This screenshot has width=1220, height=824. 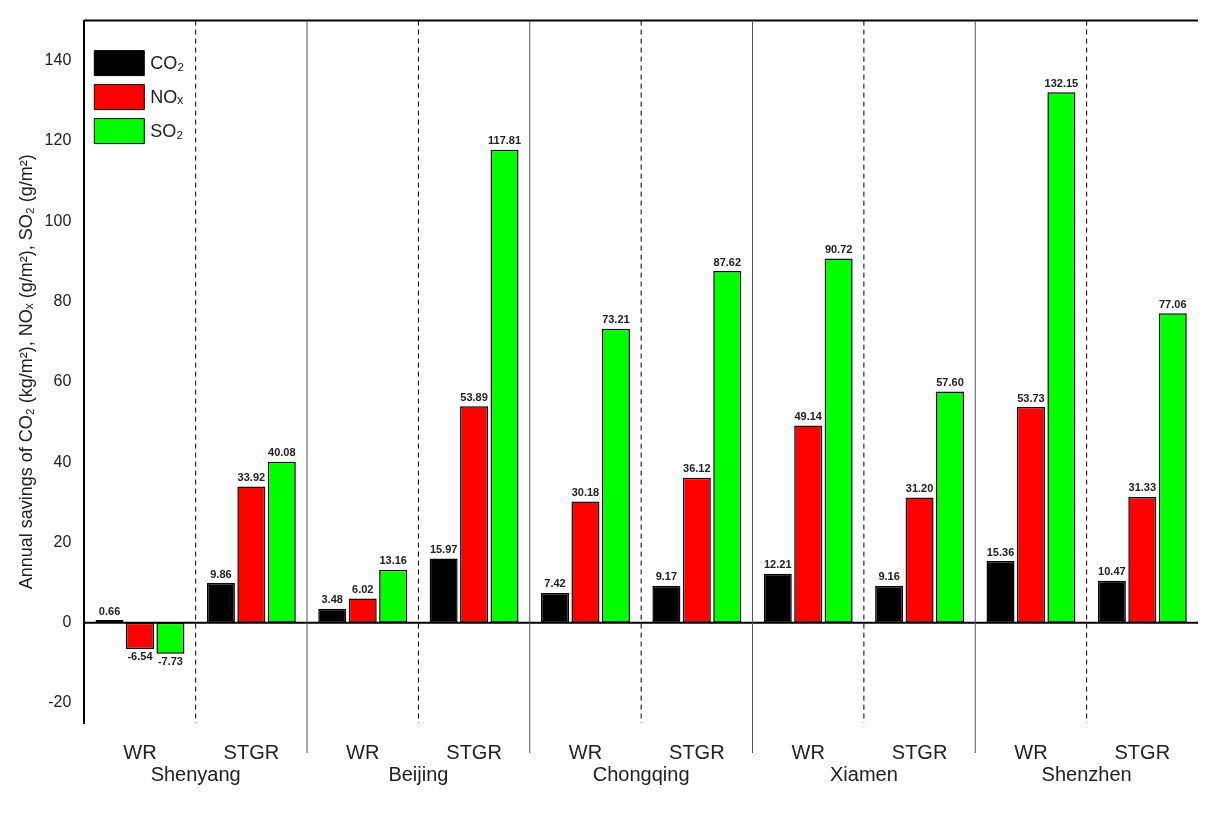 I want to click on data-label: 7.42, so click(x=555, y=583).